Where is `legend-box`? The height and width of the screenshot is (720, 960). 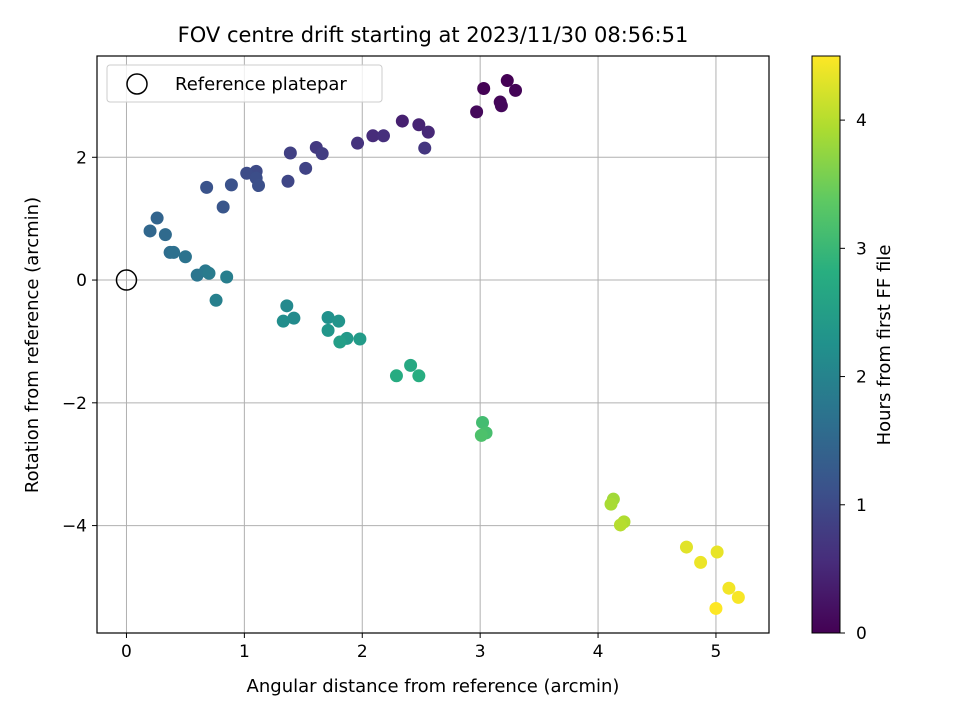 legend-box is located at coordinates (244, 83).